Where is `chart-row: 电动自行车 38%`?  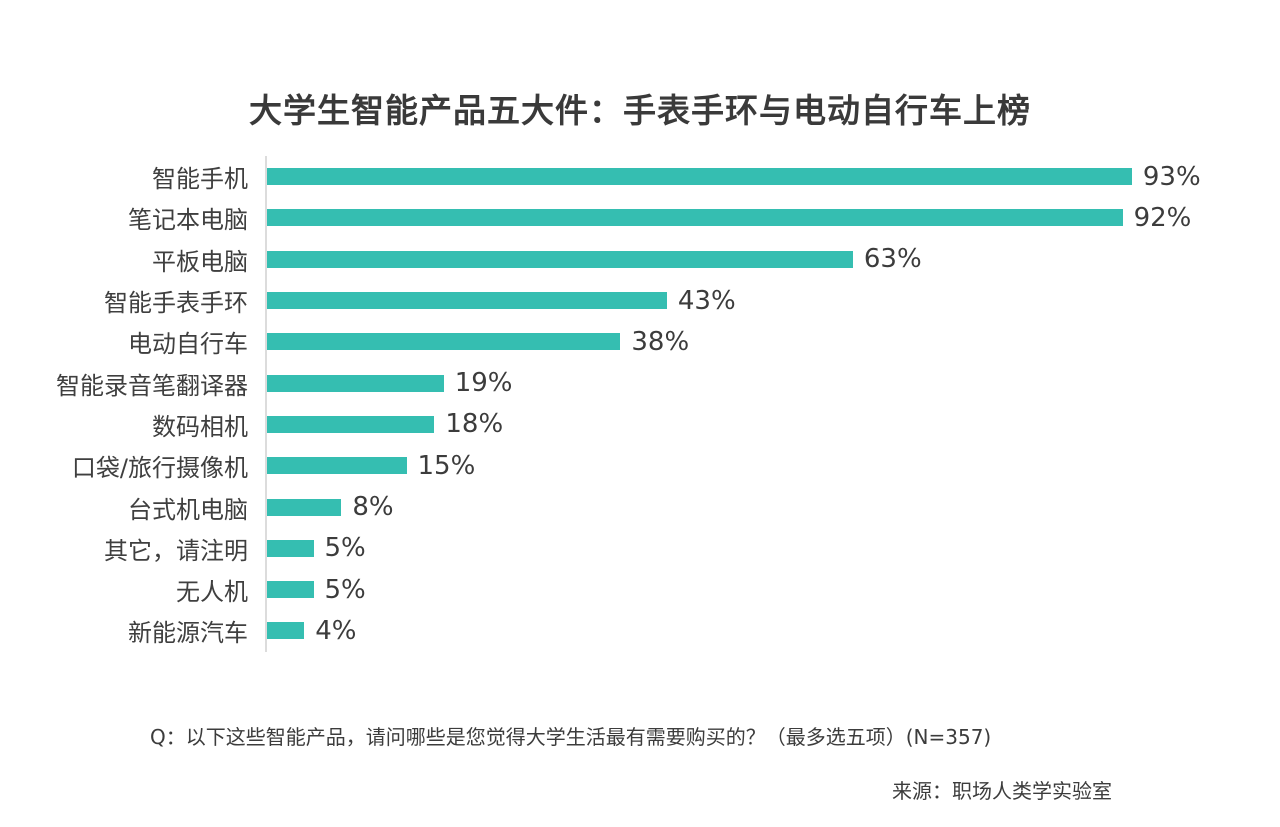 chart-row: 电动自行车 38% is located at coordinates (640, 342).